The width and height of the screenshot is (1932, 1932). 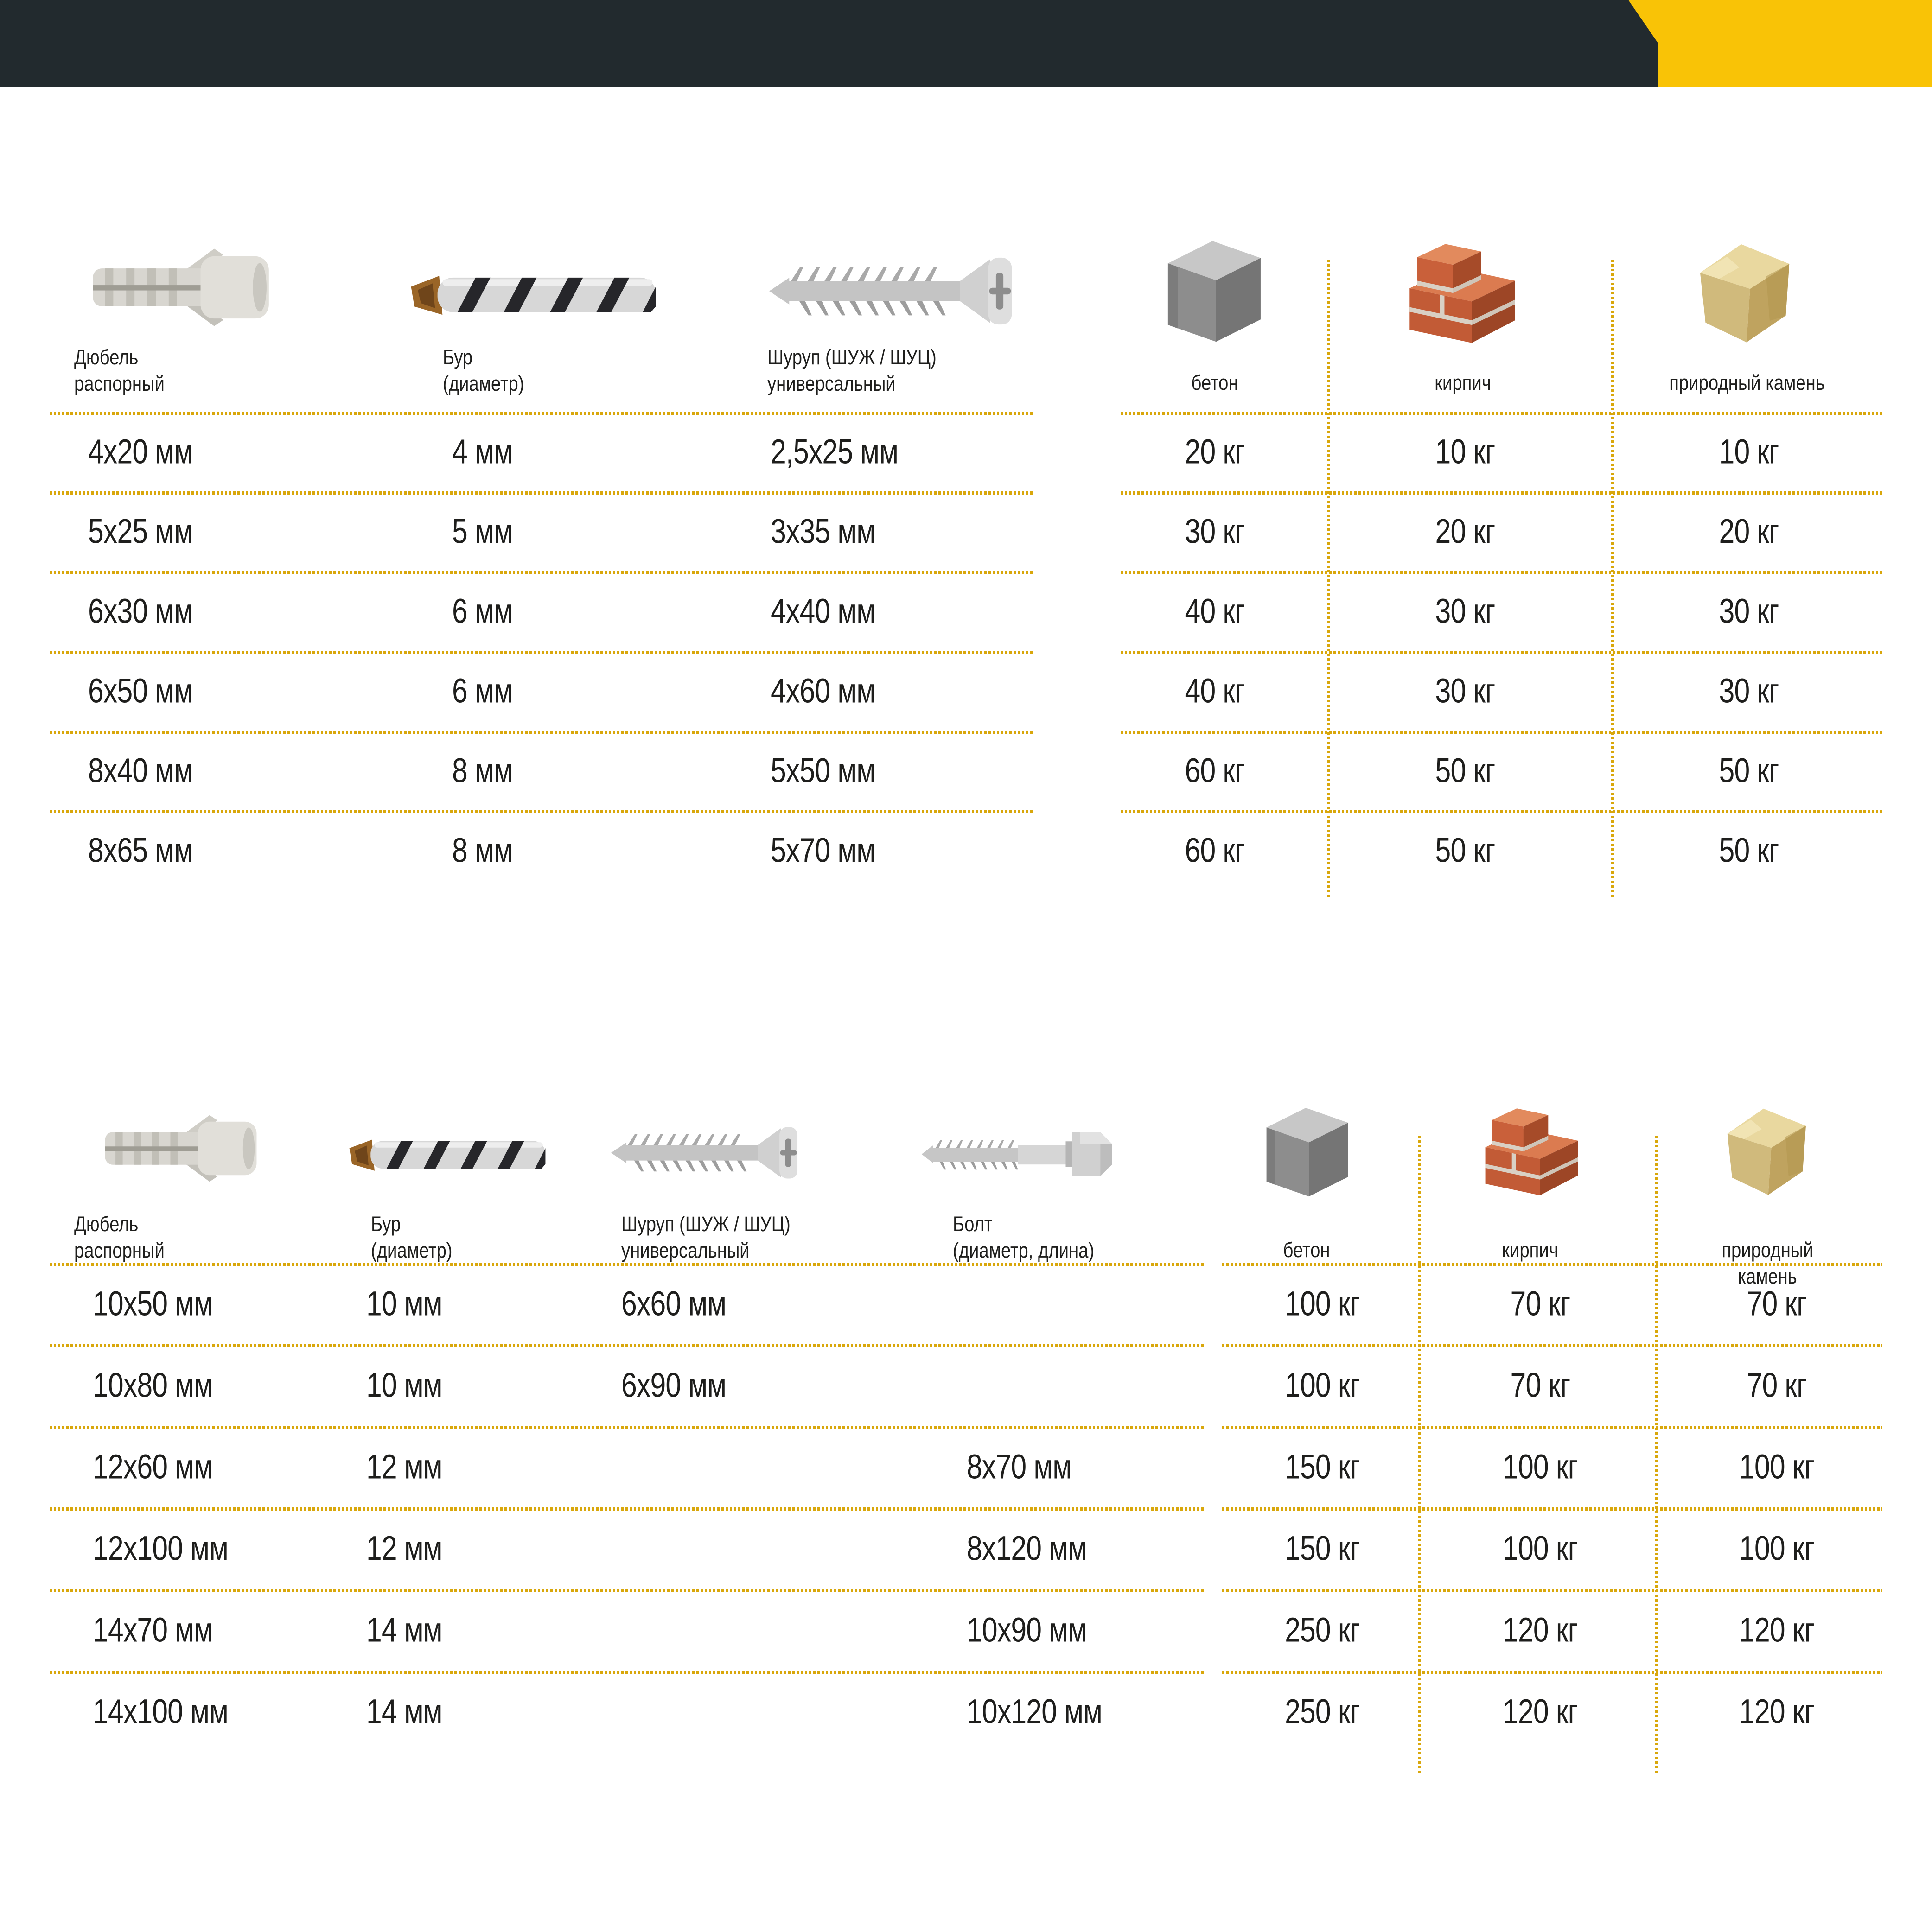 What do you see at coordinates (706, 1237) in the screenshot?
I see `column-header-screw: Шуруп (ШУЖ / ШУЦ) универсальный` at bounding box center [706, 1237].